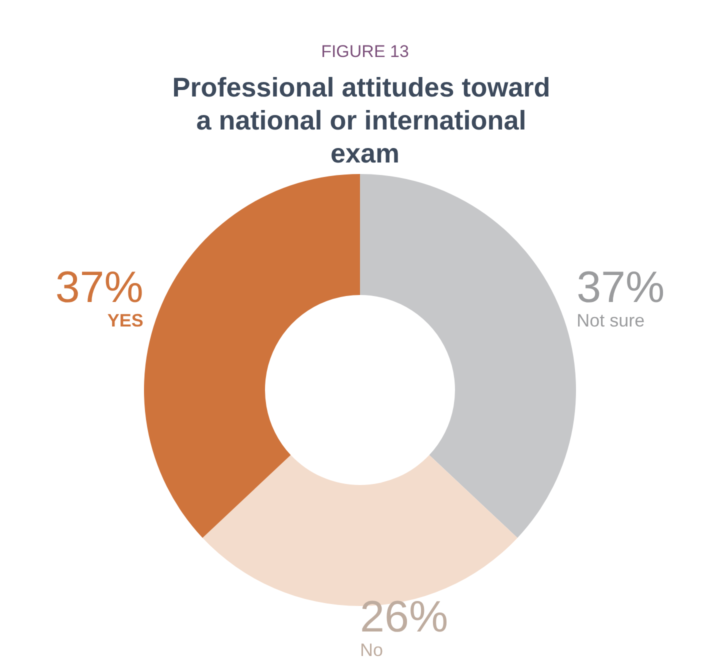 The image size is (702, 664). What do you see at coordinates (125, 320) in the screenshot?
I see `slice-label: YES` at bounding box center [125, 320].